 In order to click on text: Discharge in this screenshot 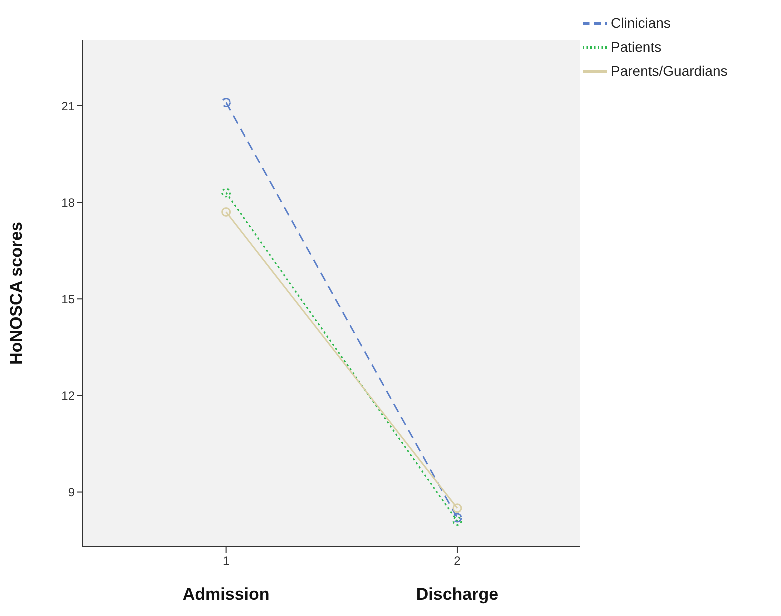, I will do `click(457, 594)`.